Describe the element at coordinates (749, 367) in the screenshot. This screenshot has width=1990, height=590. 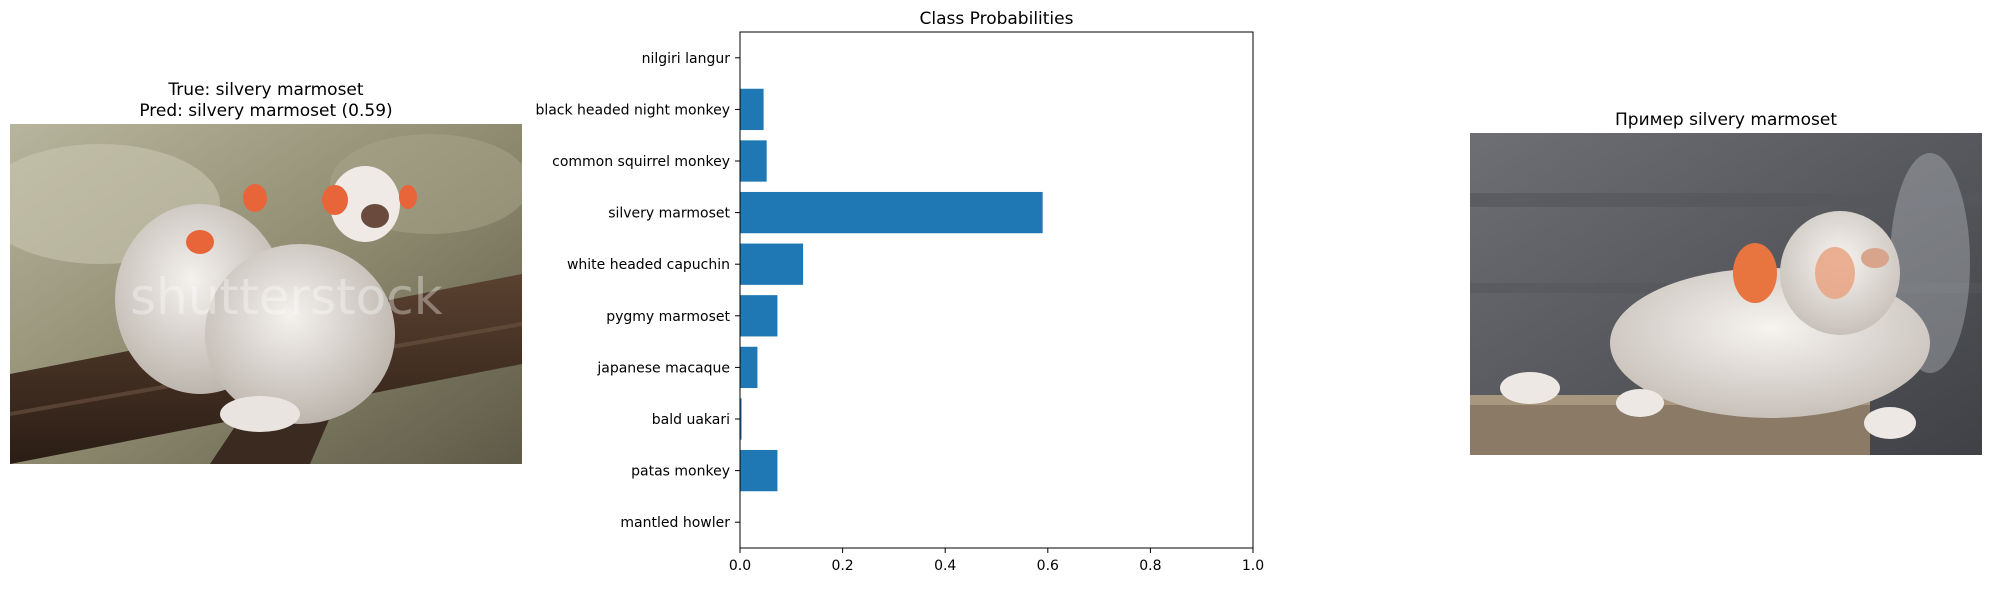
I see `bar-japanese-macaque` at that location.